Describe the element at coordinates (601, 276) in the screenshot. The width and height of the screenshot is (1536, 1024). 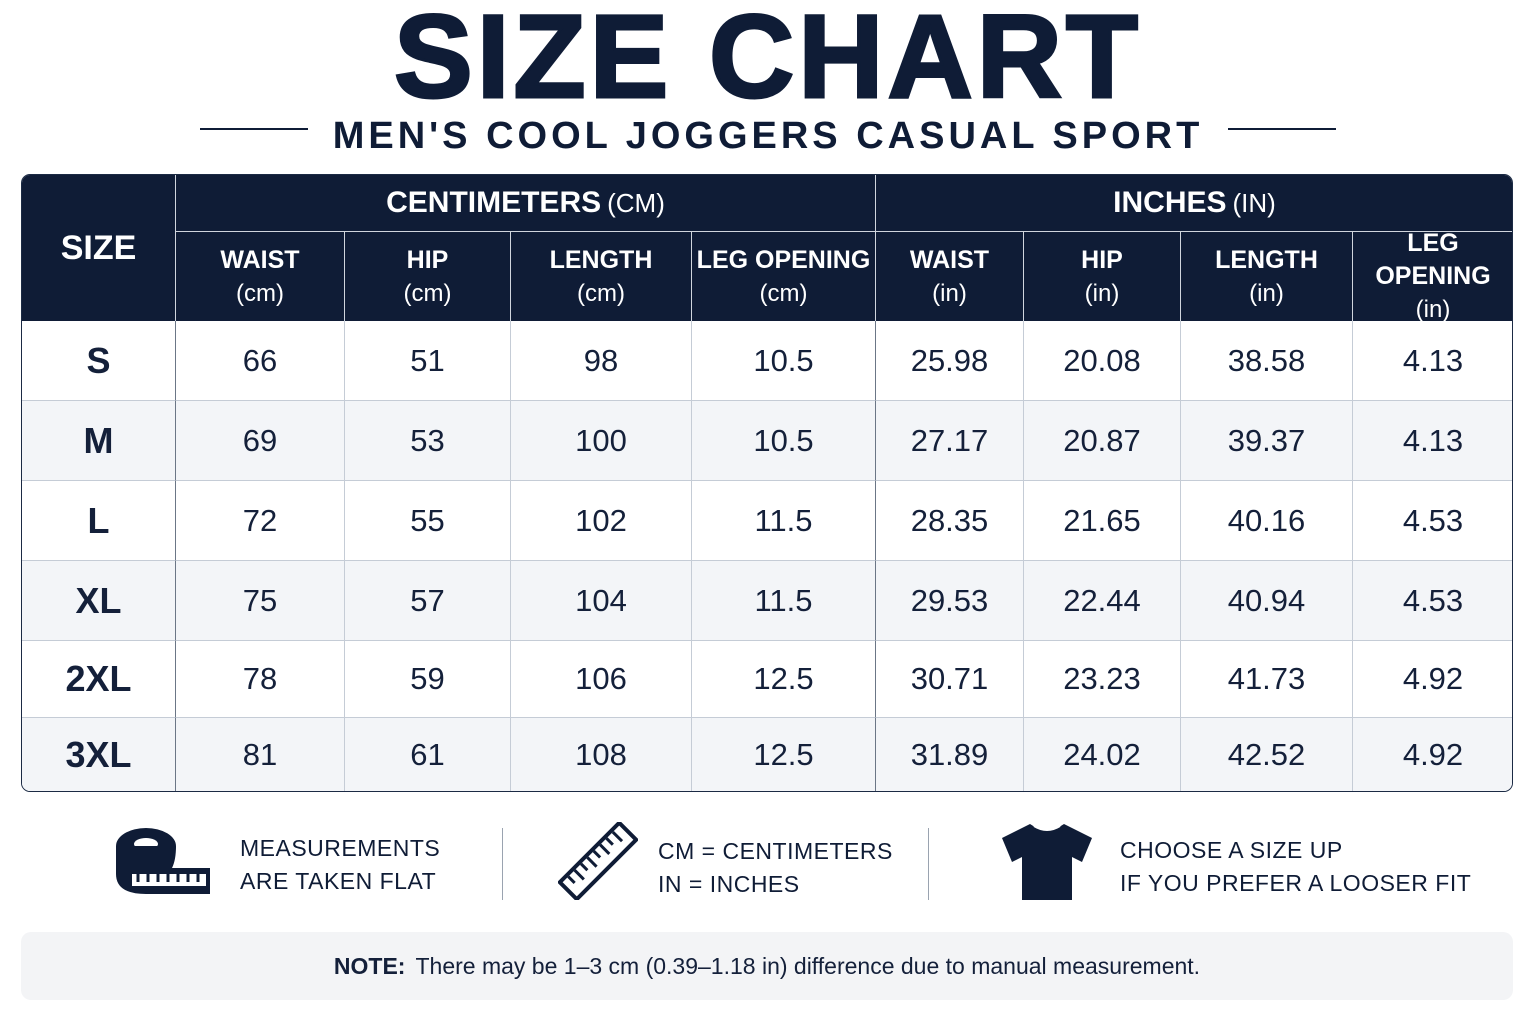
I see `column-header: LENGTH (cm)` at that location.